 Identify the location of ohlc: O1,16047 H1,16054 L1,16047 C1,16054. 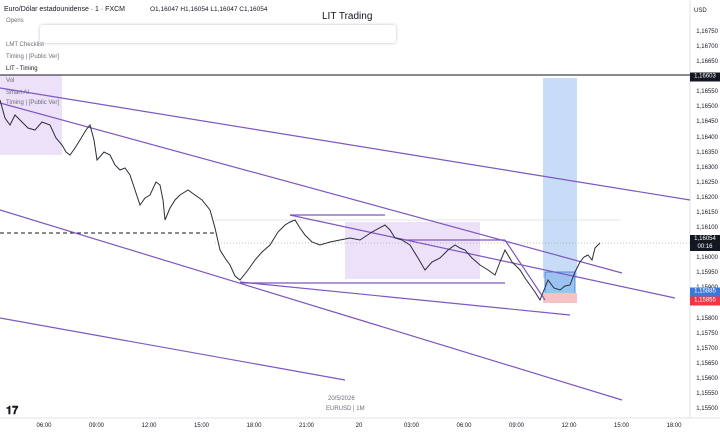
(209, 9).